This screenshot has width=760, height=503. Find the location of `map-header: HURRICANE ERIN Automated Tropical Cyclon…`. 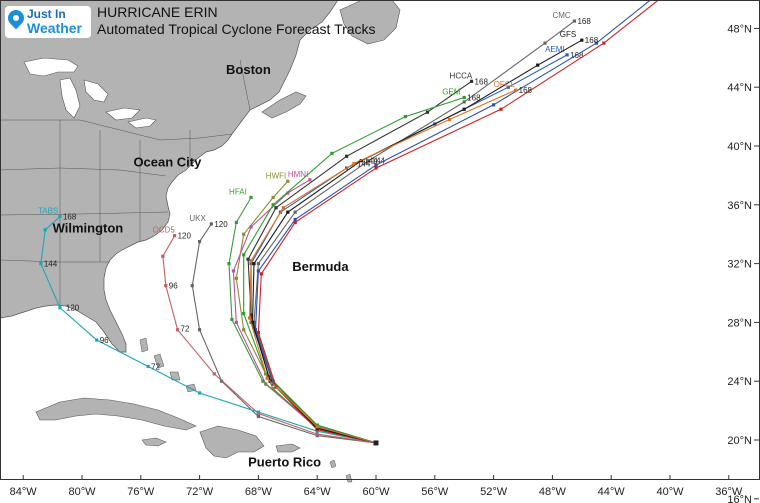

map-header: HURRICANE ERIN Automated Tropical Cyclon… is located at coordinates (236, 21).